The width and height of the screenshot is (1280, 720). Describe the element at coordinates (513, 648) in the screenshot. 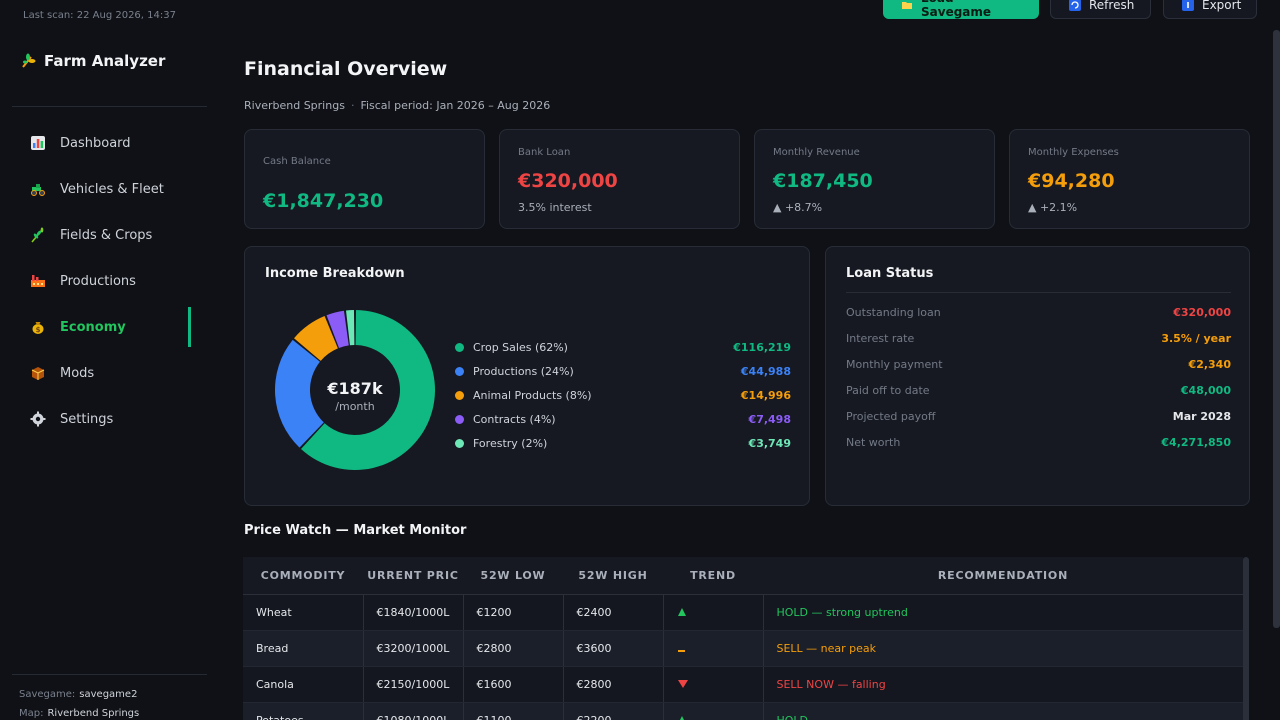

I see `low-cell: €2800` at that location.